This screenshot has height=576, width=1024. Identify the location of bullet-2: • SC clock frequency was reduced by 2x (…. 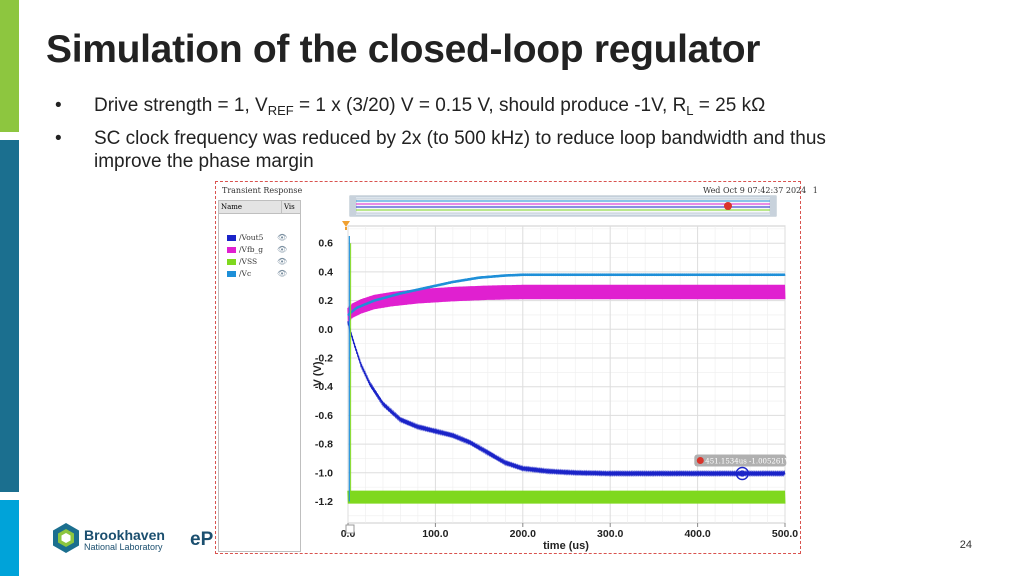
(440, 150).